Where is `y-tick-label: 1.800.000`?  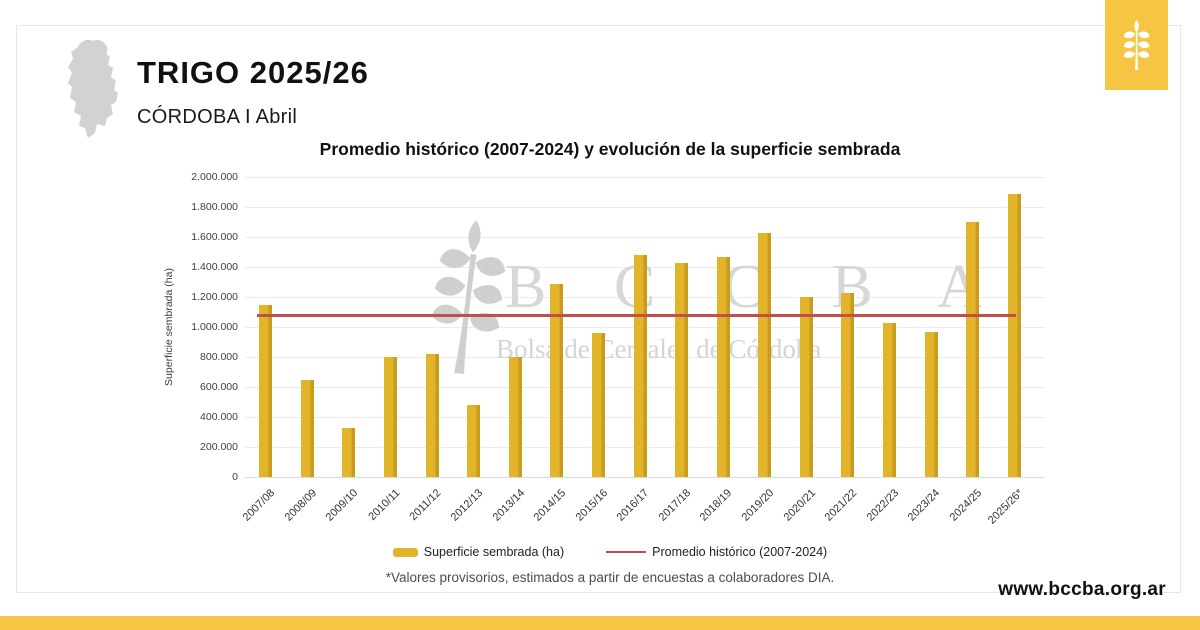
y-tick-label: 1.800.000 is located at coordinates (214, 207).